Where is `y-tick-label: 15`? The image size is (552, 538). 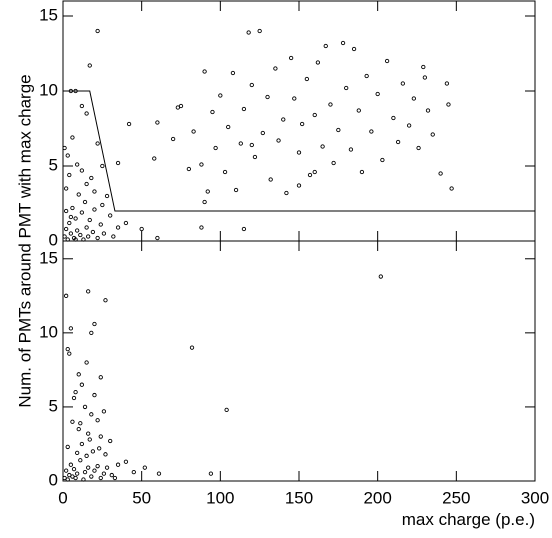
y-tick-label: 15 is located at coordinates (48, 14).